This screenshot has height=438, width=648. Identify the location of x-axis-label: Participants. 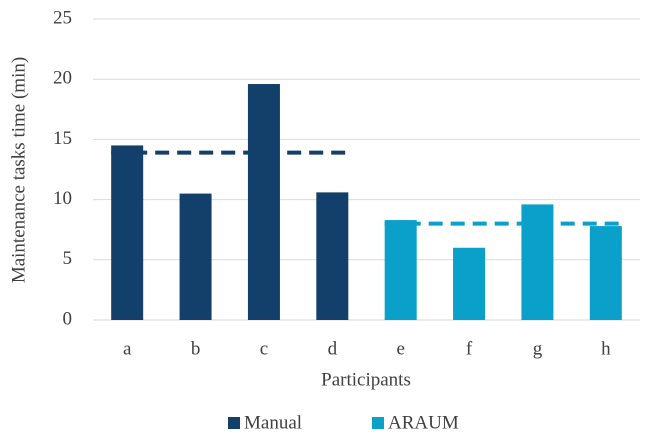
(366, 379).